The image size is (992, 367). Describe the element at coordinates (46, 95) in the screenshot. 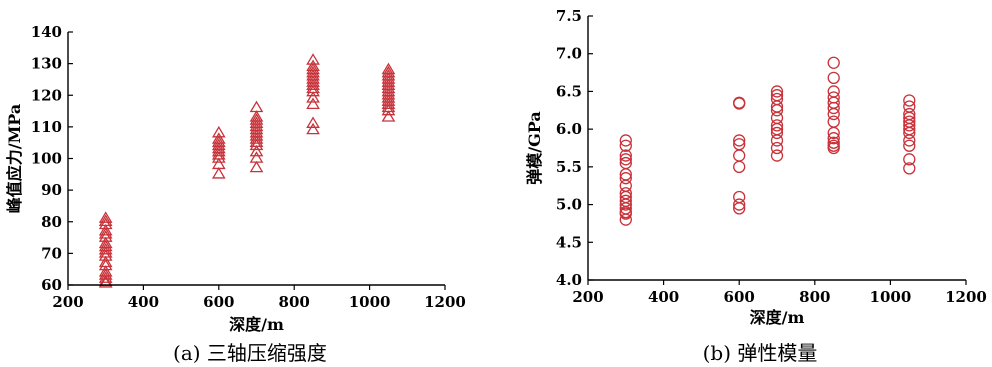

I see `panel-a-y-tick-label: 120` at that location.